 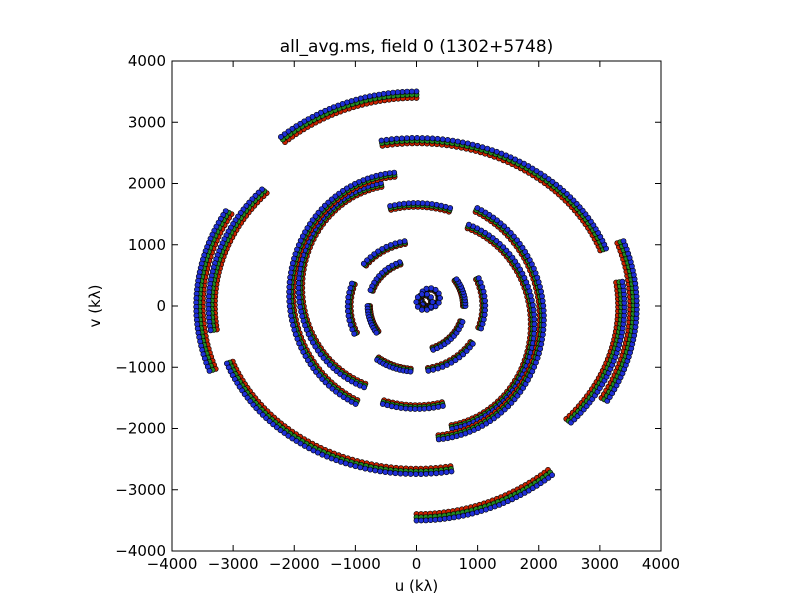 I want to click on y-tick-label: 1000, so click(x=147, y=245).